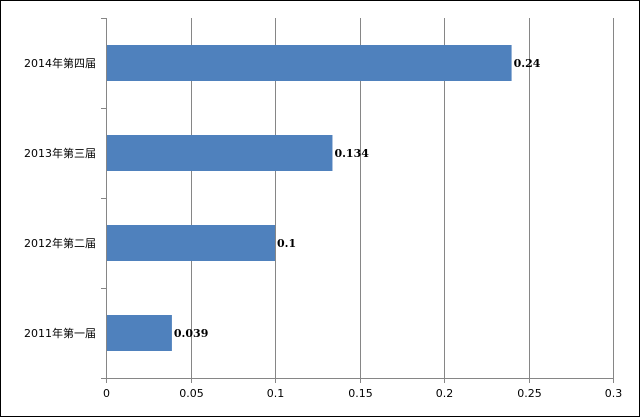  What do you see at coordinates (445, 393) in the screenshot?
I see `x-tick-label: 0.2` at bounding box center [445, 393].